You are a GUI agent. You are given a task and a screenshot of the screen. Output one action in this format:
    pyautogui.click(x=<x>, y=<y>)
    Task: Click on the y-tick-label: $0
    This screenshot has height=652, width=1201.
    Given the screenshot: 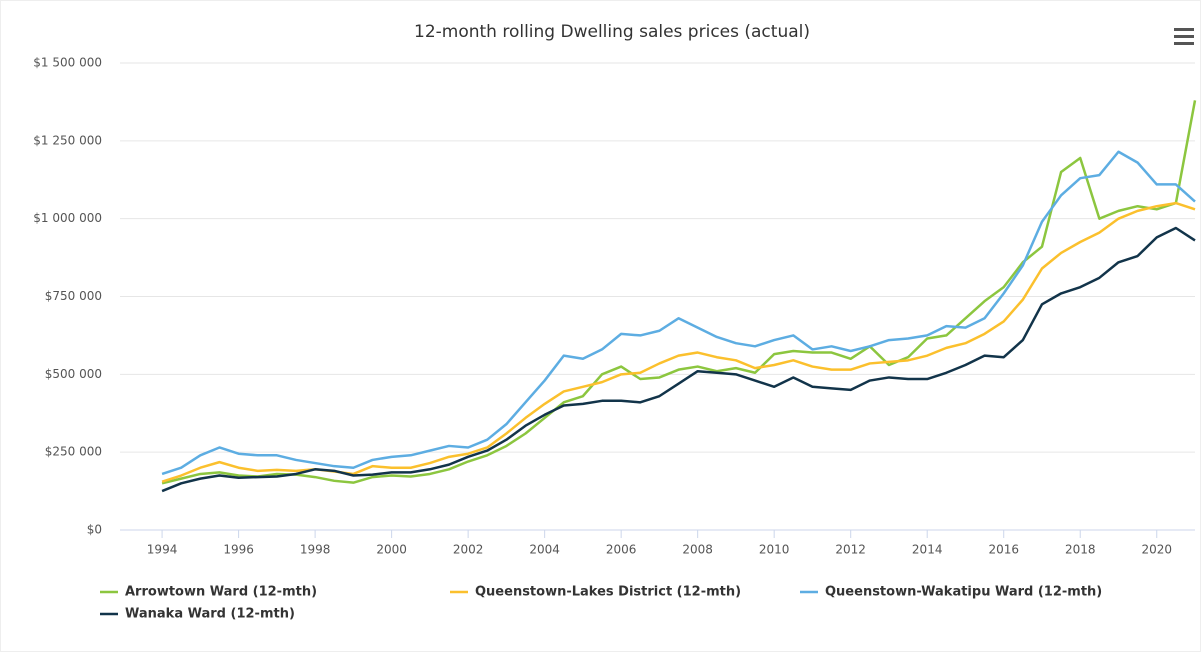 What is the action you would take?
    pyautogui.click(x=94, y=530)
    